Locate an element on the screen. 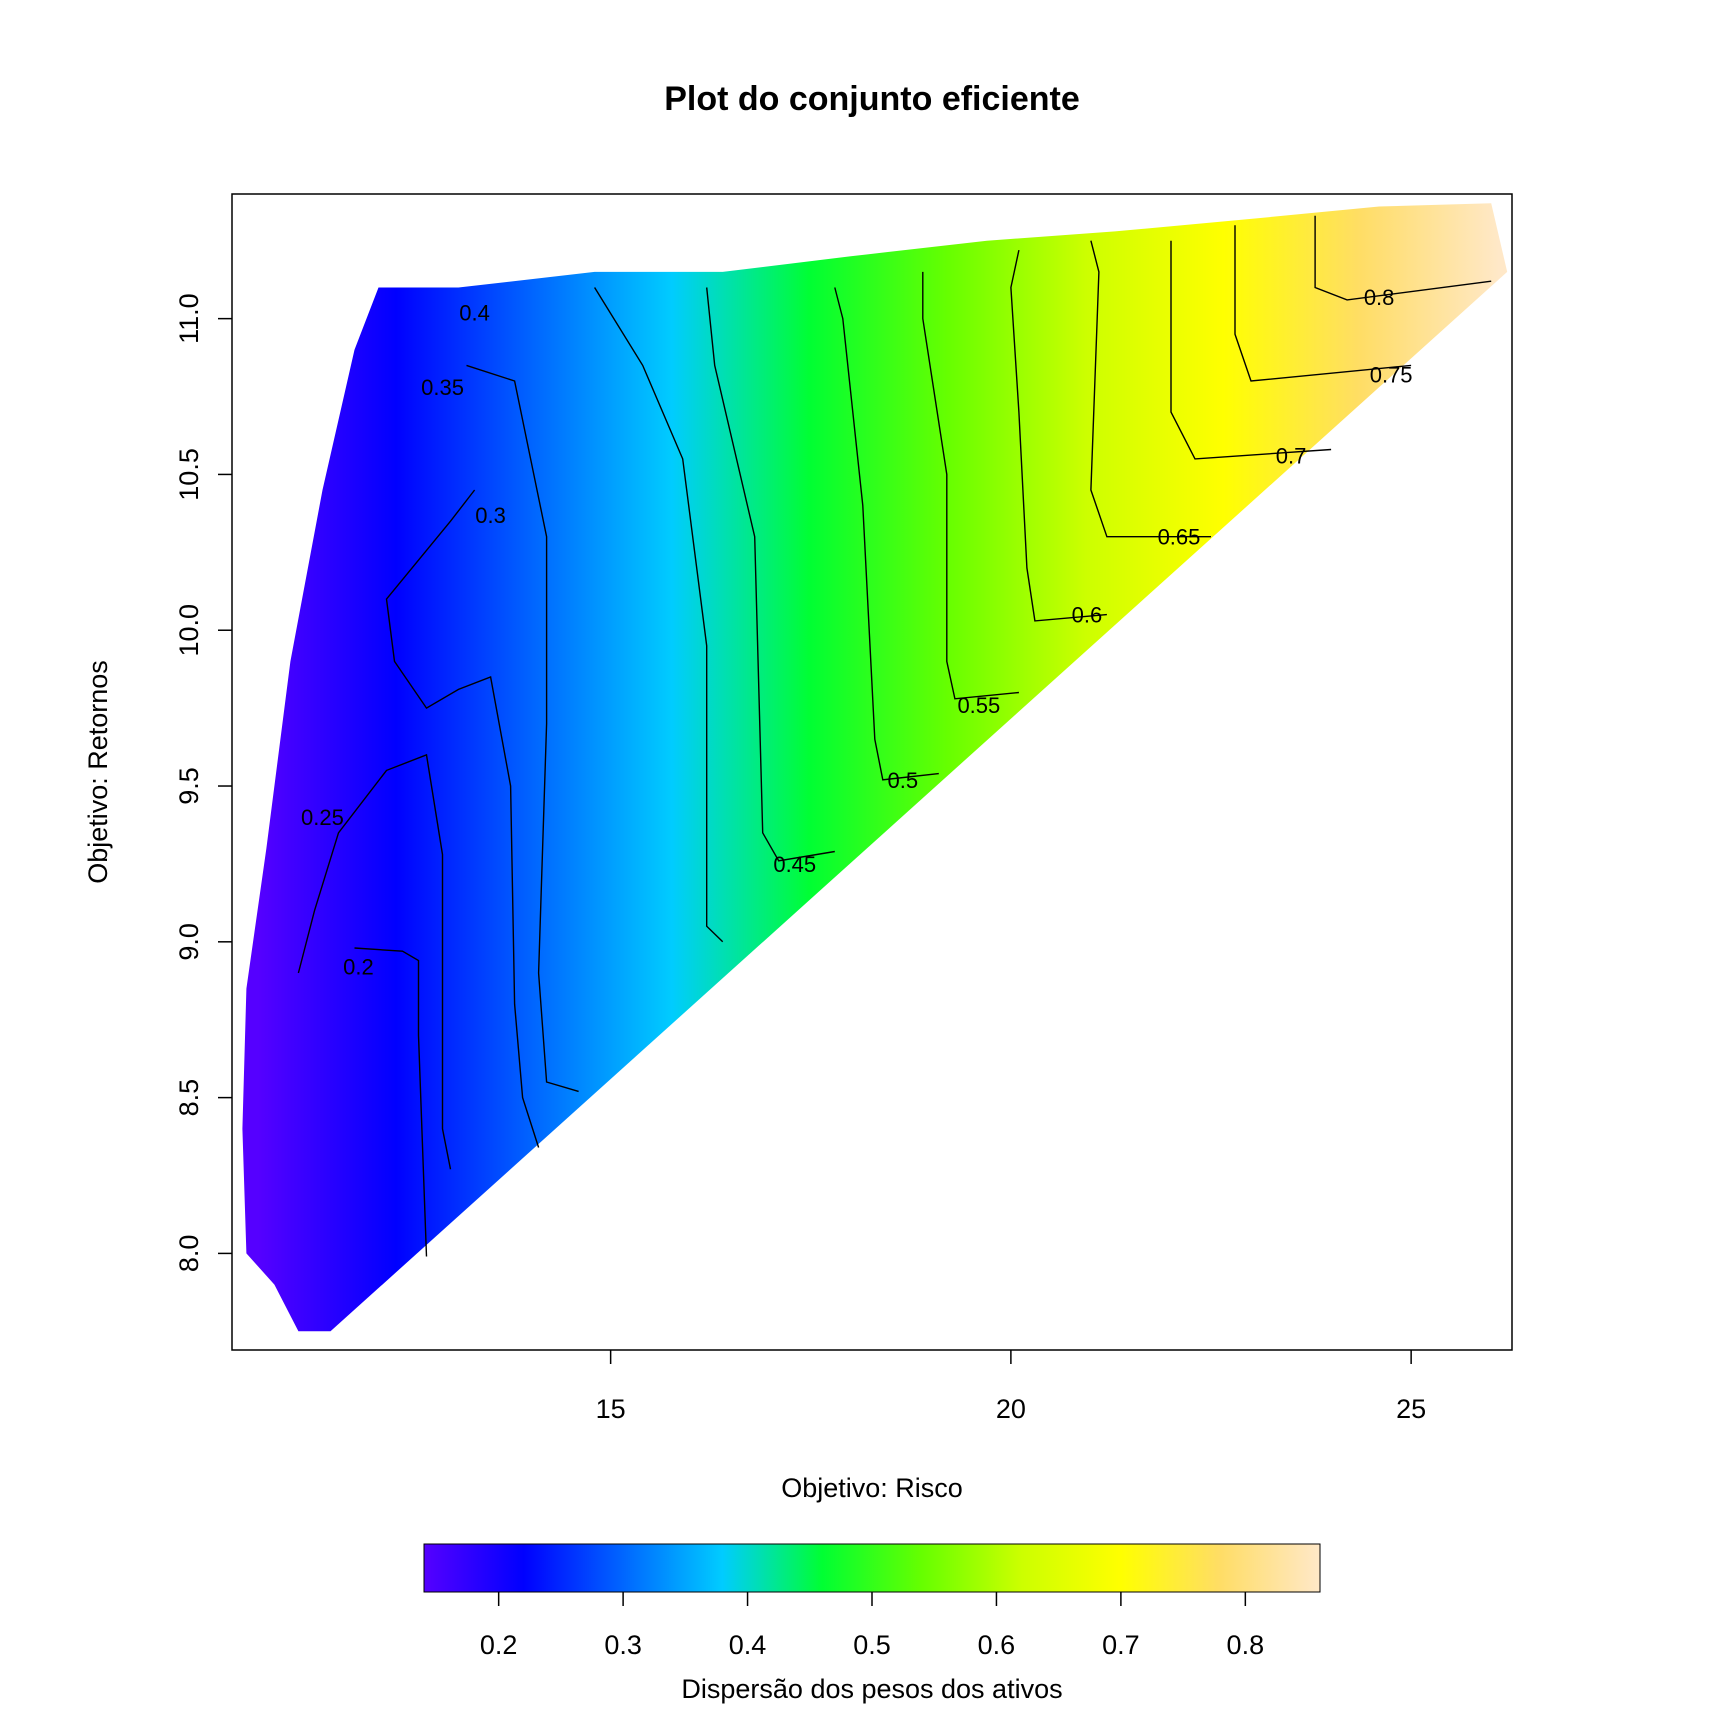 This screenshot has height=1728, width=1728. x-axis: 15 20 25 is located at coordinates (1011, 1387).